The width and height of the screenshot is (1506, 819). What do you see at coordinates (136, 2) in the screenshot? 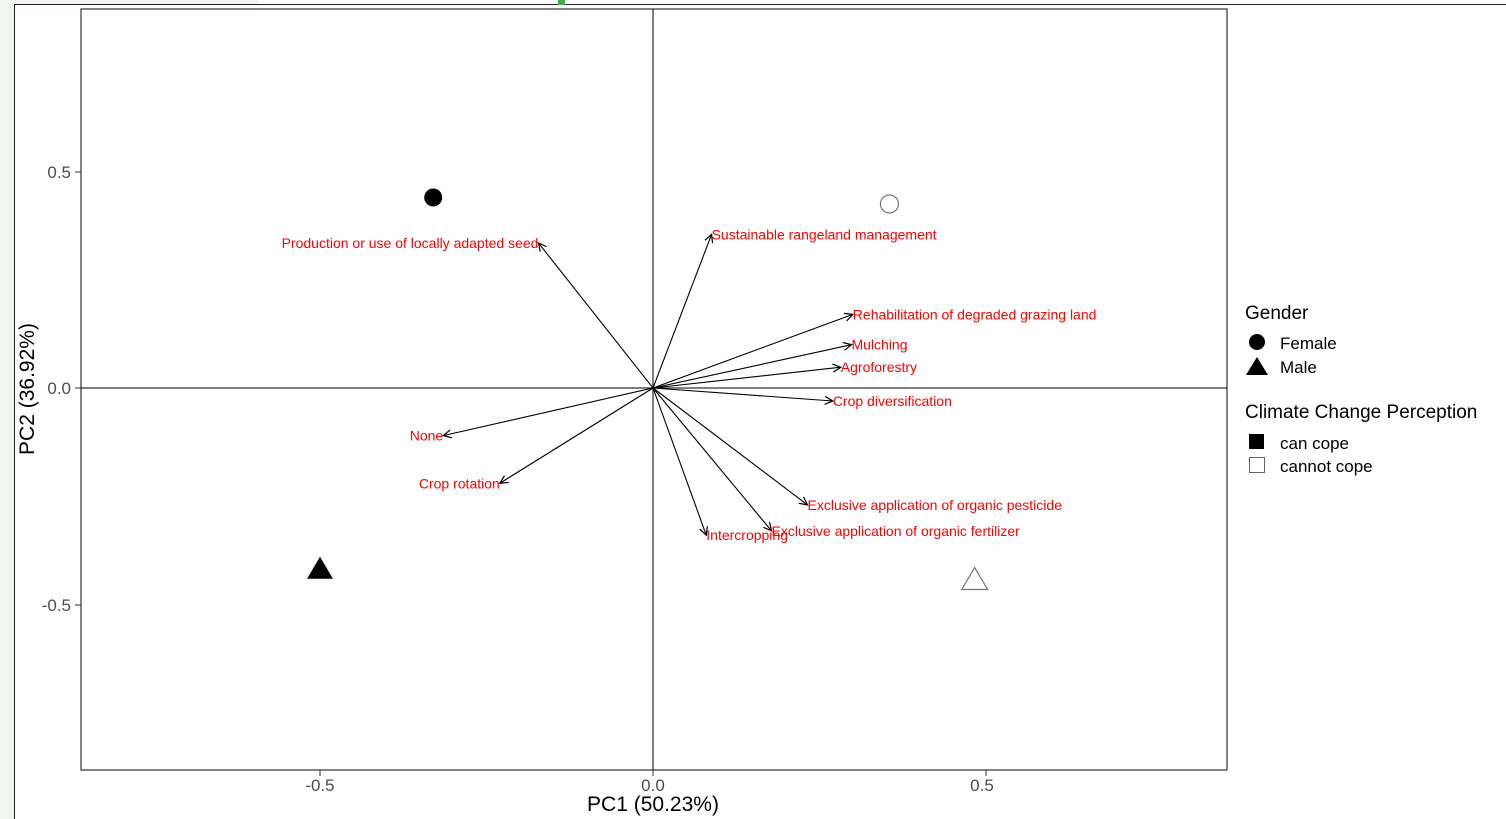
I see `page-top-margin` at bounding box center [136, 2].